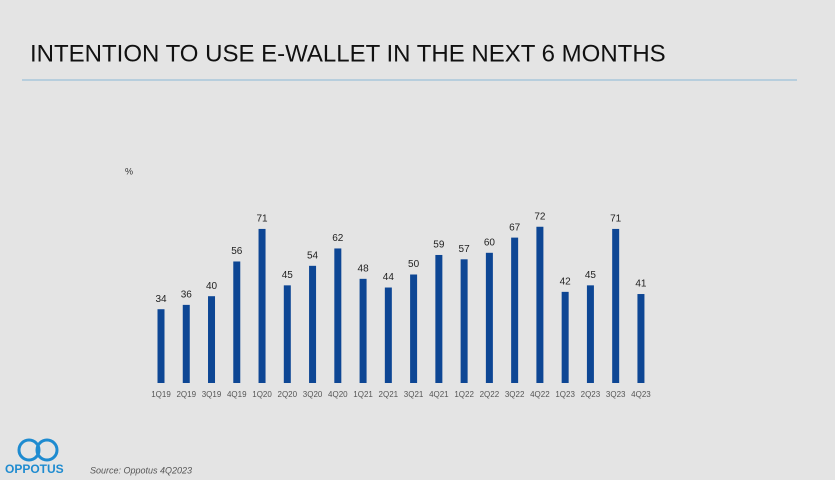  What do you see at coordinates (262, 394) in the screenshot?
I see `x-tick-label: 1Q20` at bounding box center [262, 394].